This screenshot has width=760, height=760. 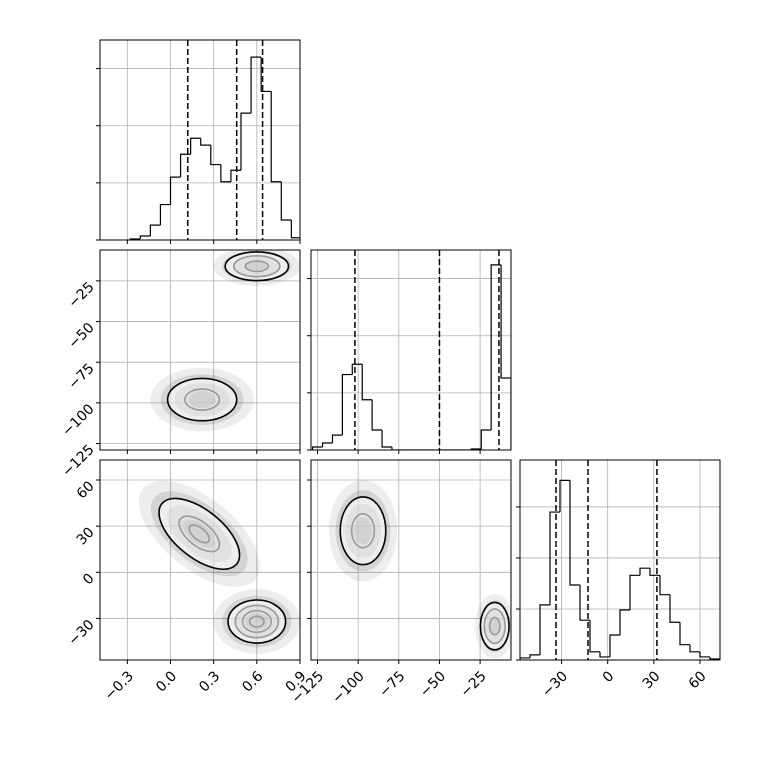 What do you see at coordinates (86, 490) in the screenshot?
I see `y-tick-label: 60` at bounding box center [86, 490].